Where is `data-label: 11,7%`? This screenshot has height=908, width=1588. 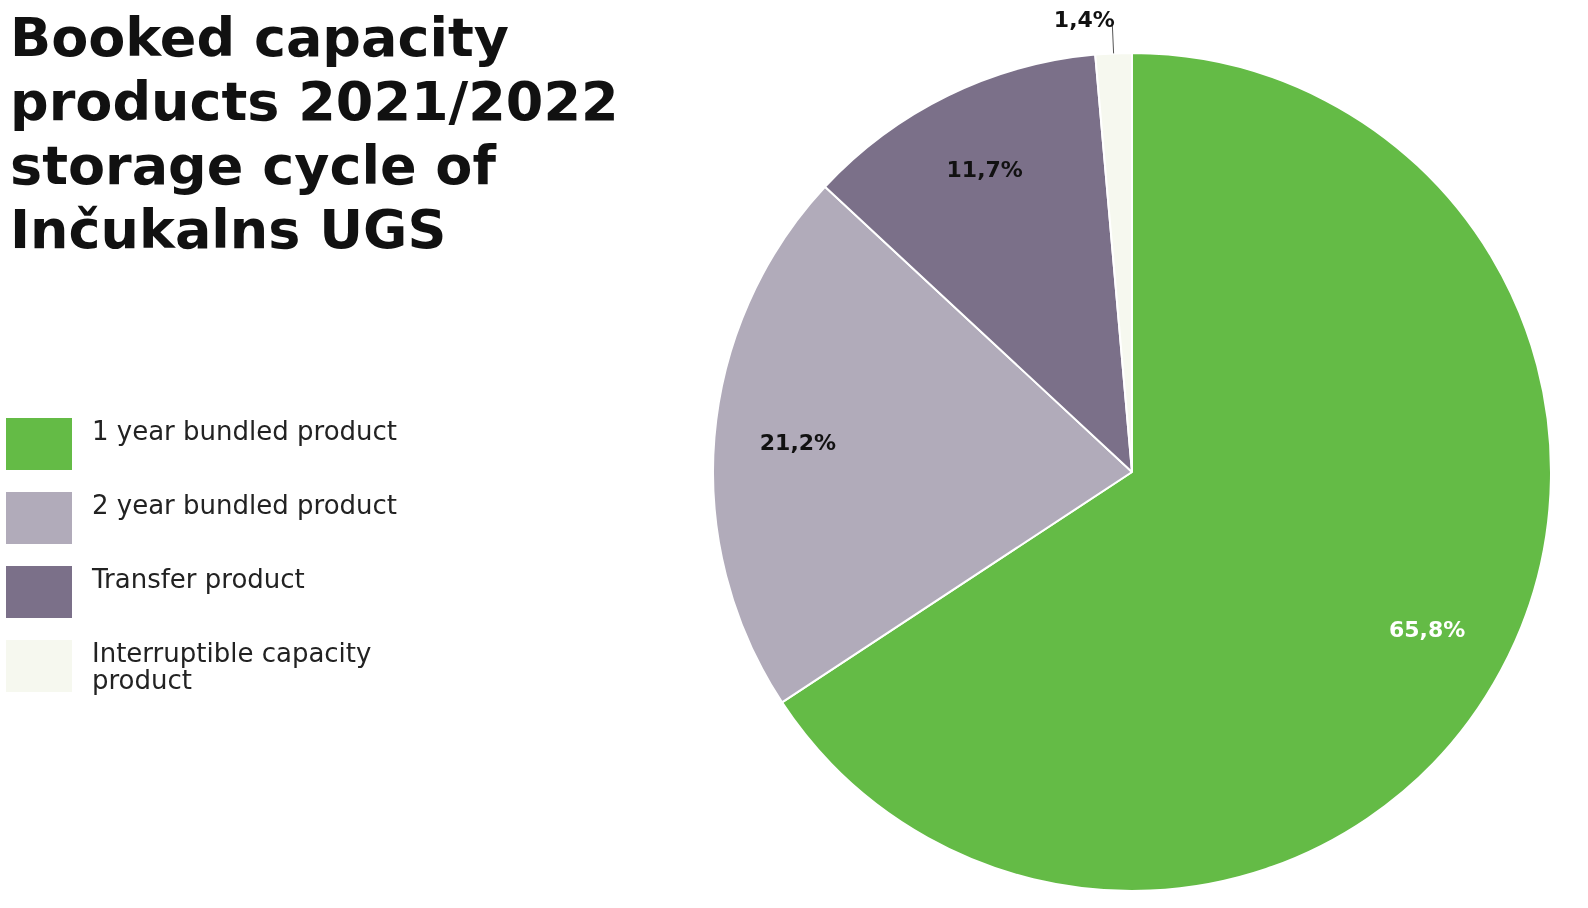
data-label: 11,7% is located at coordinates (984, 169).